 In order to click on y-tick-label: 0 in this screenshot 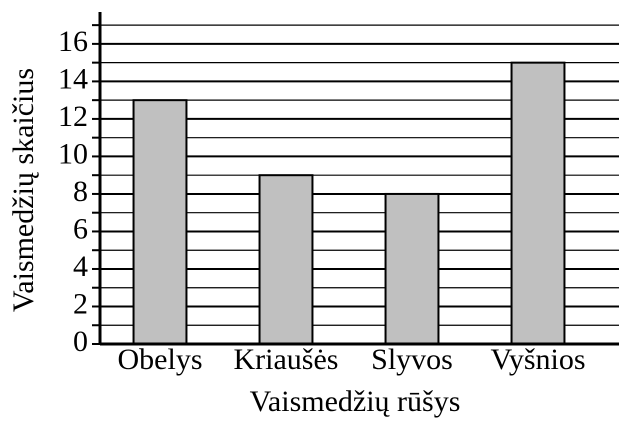, I will do `click(80, 341)`.